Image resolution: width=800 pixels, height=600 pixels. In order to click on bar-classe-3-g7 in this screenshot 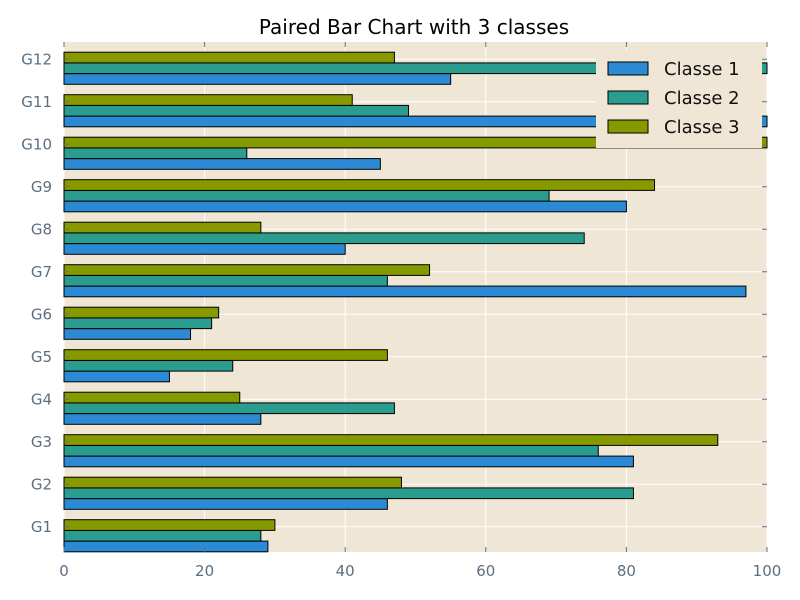, I will do `click(247, 270)`.